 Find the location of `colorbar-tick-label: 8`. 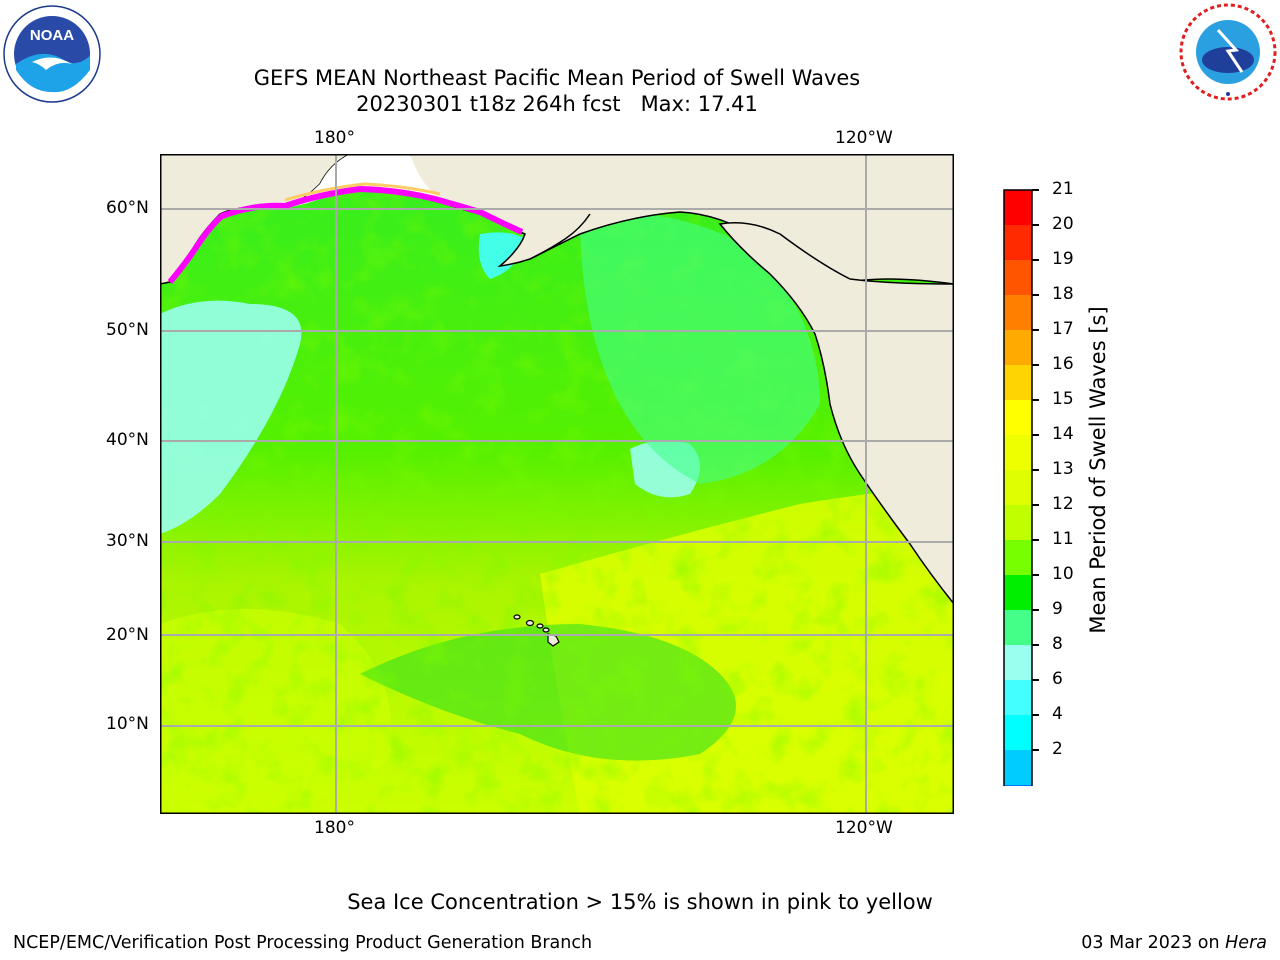

colorbar-tick-label: 8 is located at coordinates (1057, 644).